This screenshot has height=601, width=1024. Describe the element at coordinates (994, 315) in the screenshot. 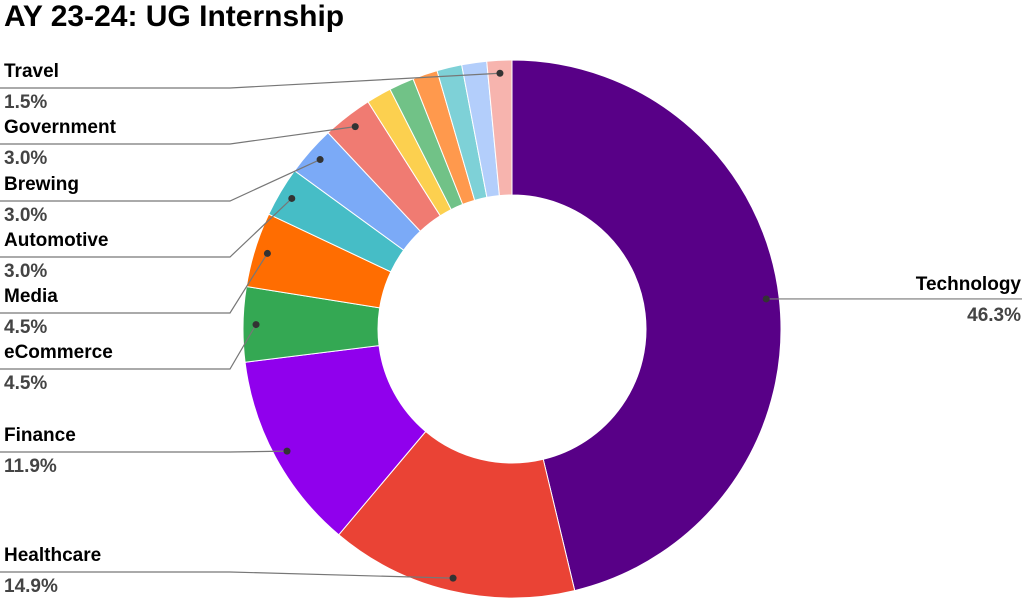

I see `value-label: 46.3%` at that location.